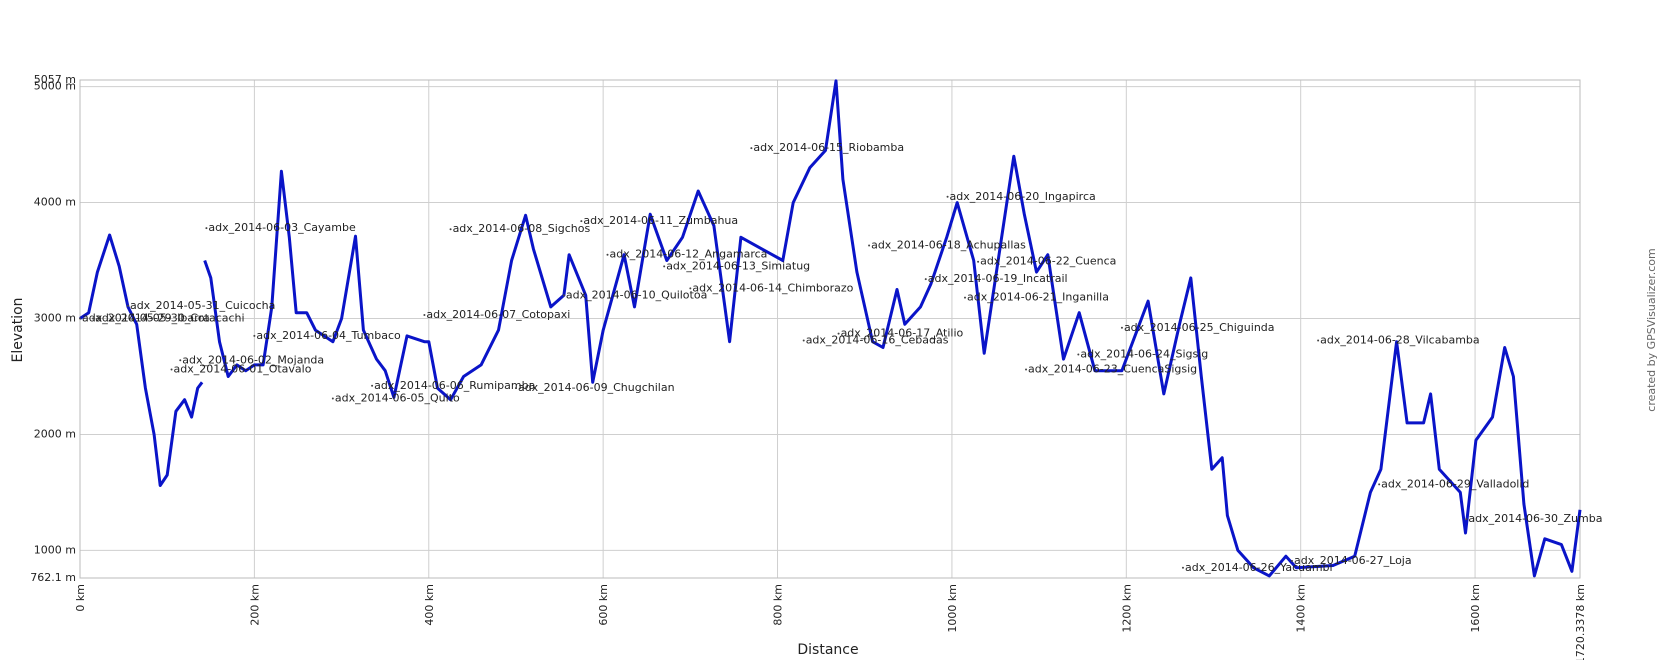 The image size is (1660, 664). Describe the element at coordinates (1353, 560) in the screenshot. I see `waypoint-label: adx_2014-06-27_Loja` at that location.